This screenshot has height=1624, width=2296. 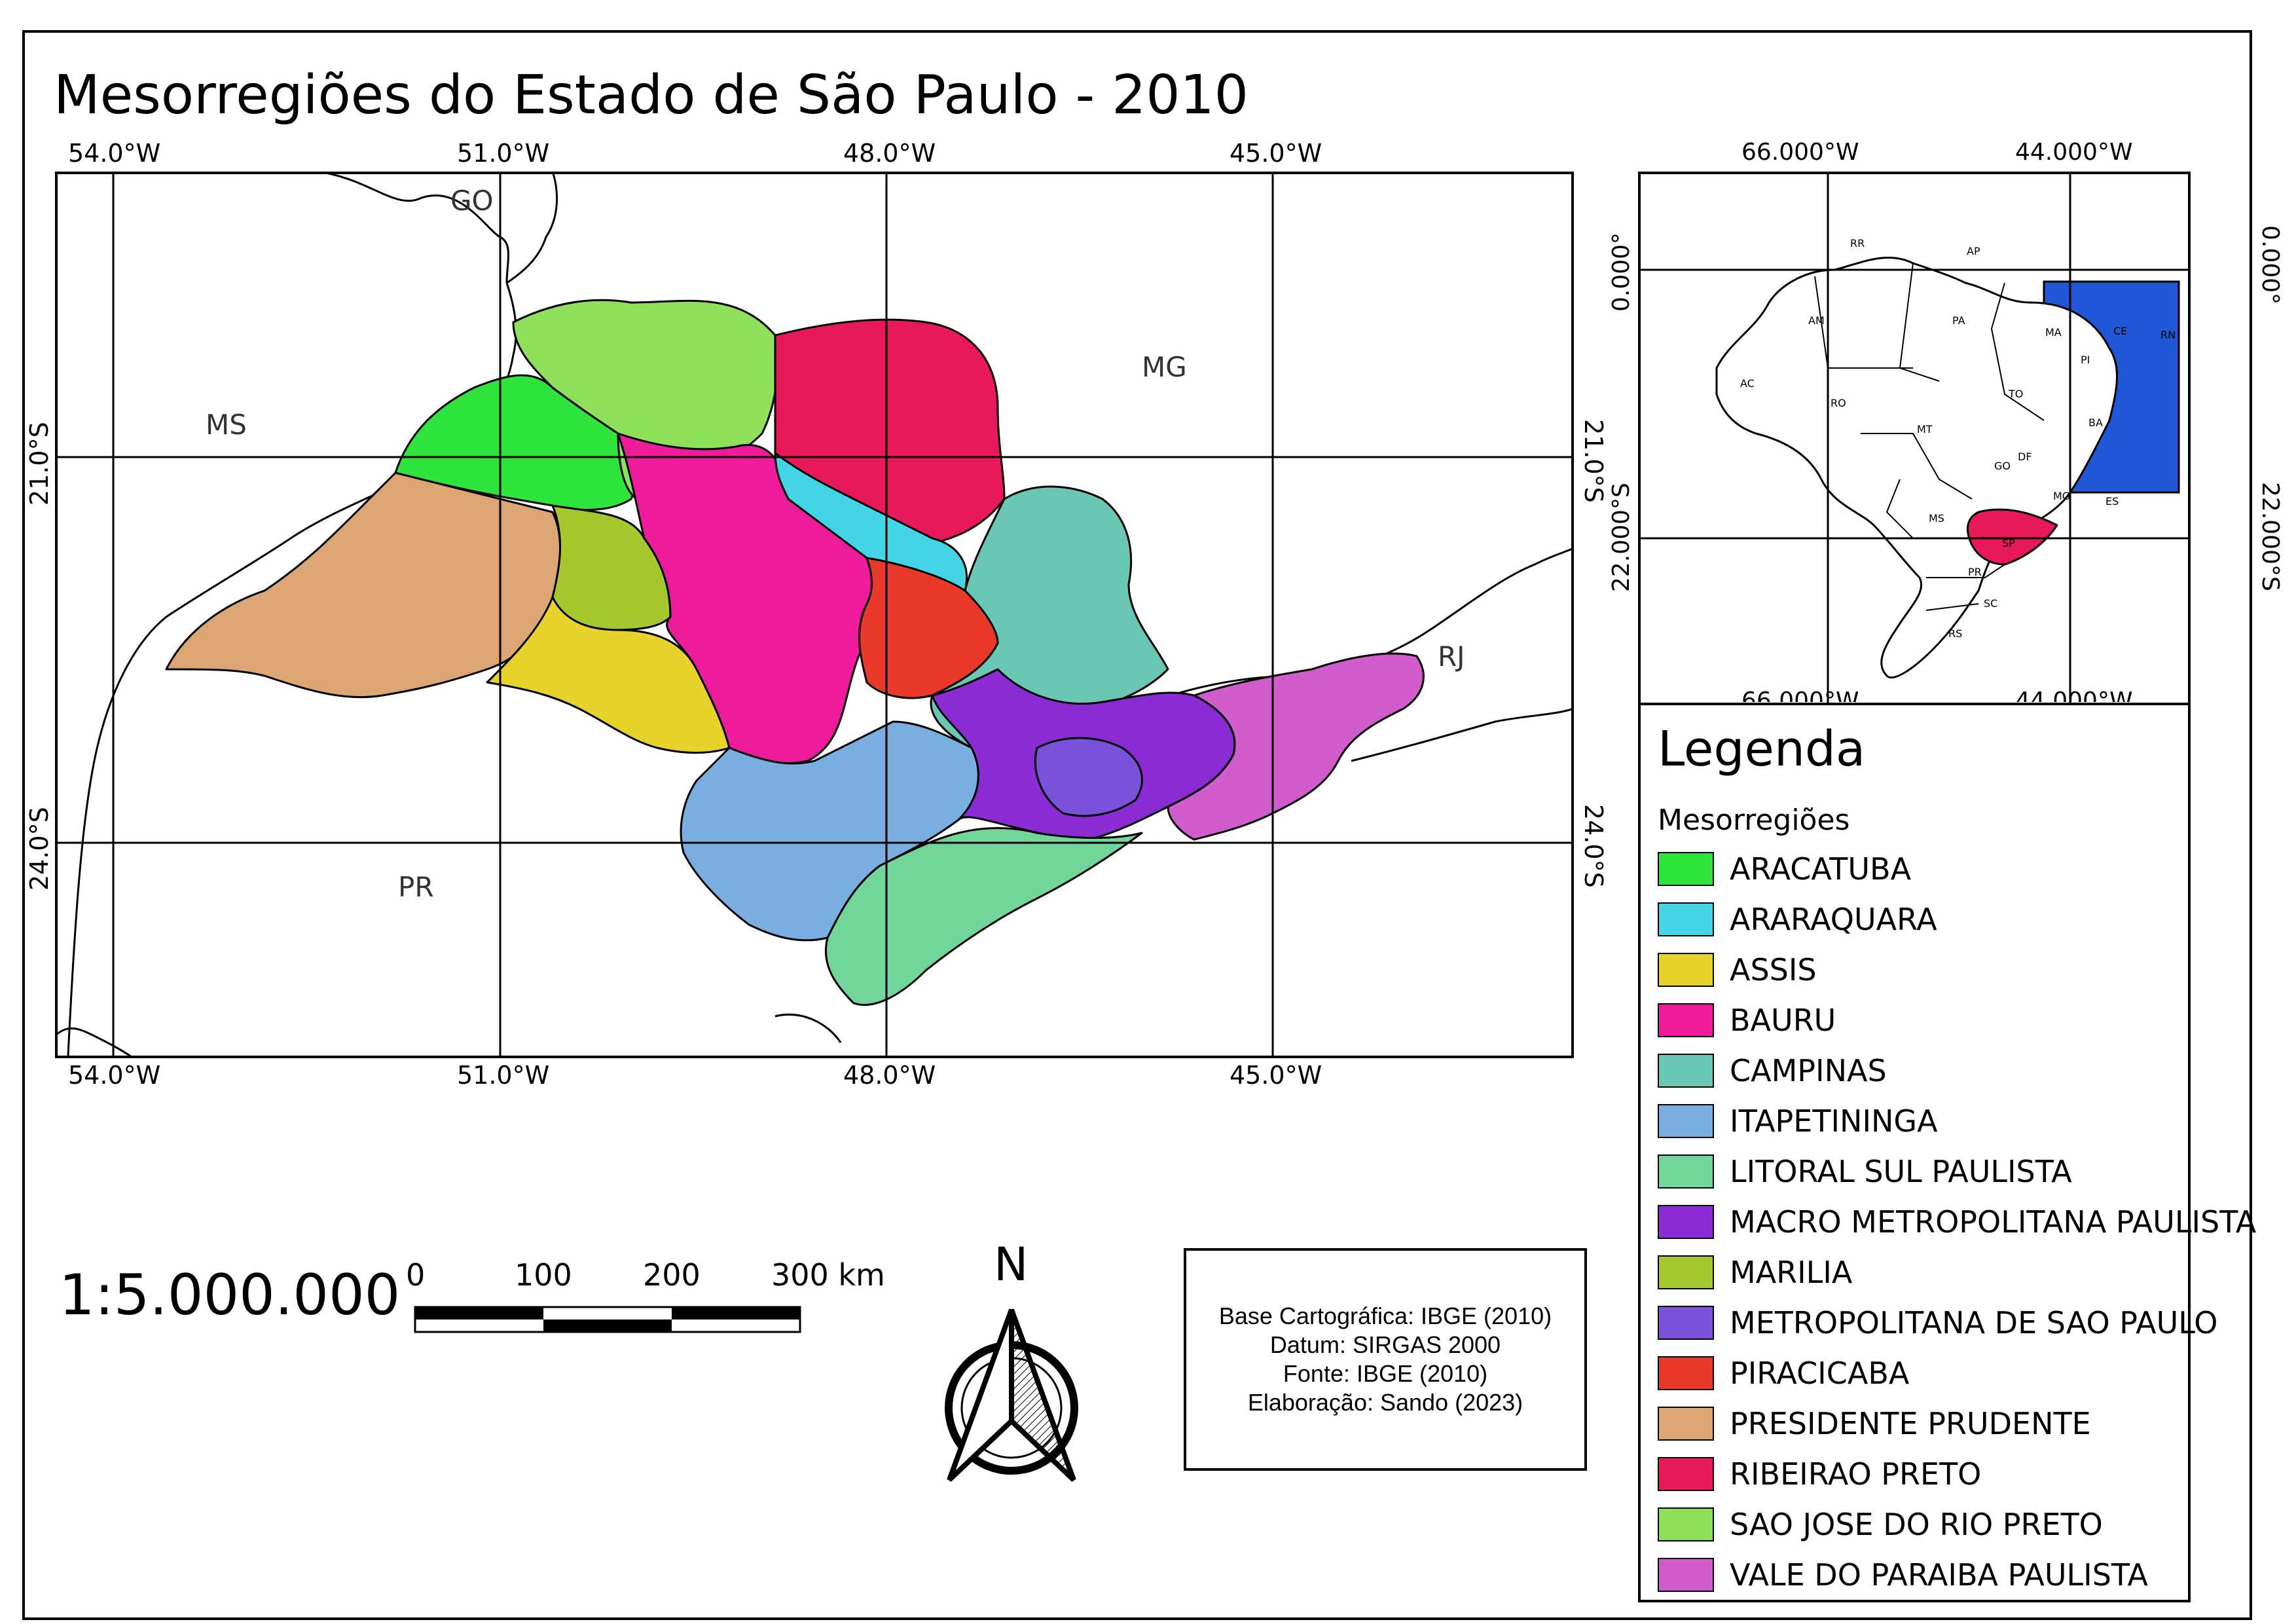 What do you see at coordinates (1621, 537) in the screenshot?
I see `inset-lat-label-left-22: 22.000°S` at bounding box center [1621, 537].